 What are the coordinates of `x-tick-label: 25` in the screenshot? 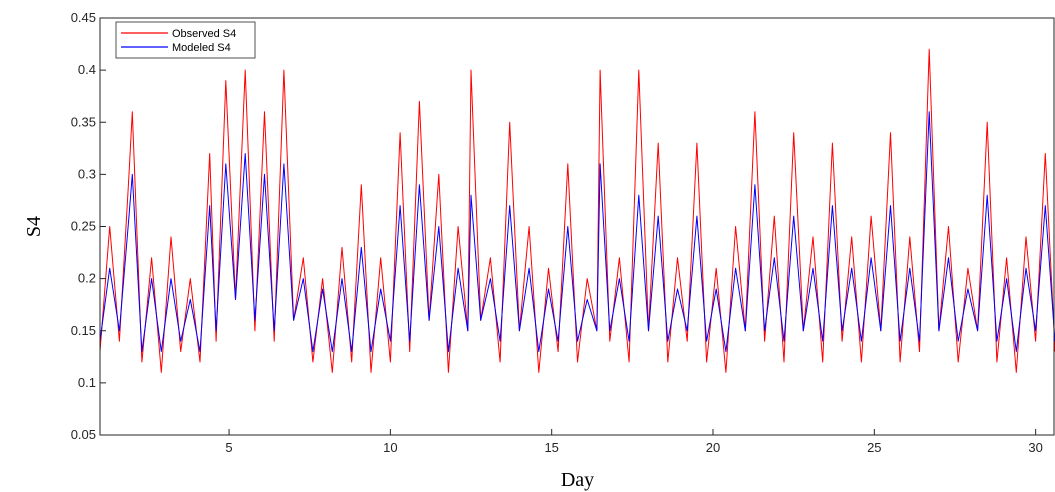 It's located at (874, 447).